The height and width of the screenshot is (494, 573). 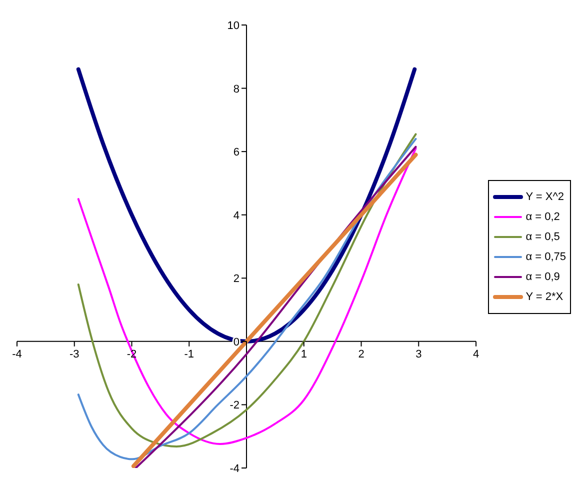 What do you see at coordinates (235, 469) in the screenshot?
I see `y-tick-label: -4` at bounding box center [235, 469].